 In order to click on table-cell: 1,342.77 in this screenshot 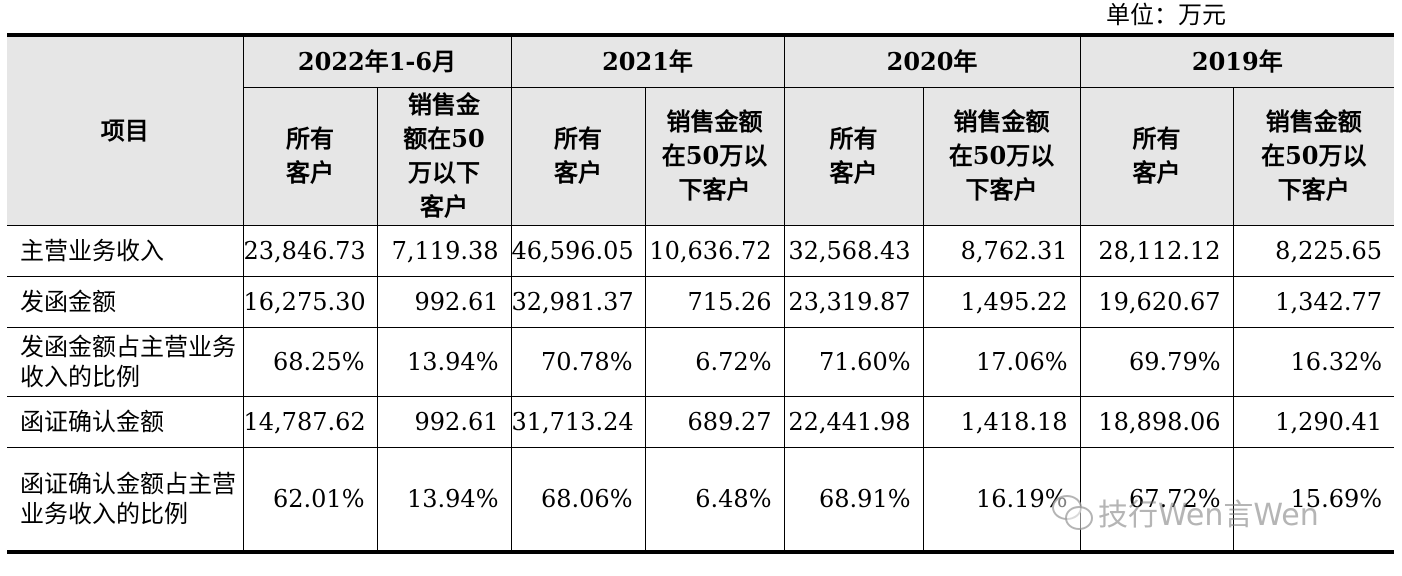, I will do `click(1313, 301)`.